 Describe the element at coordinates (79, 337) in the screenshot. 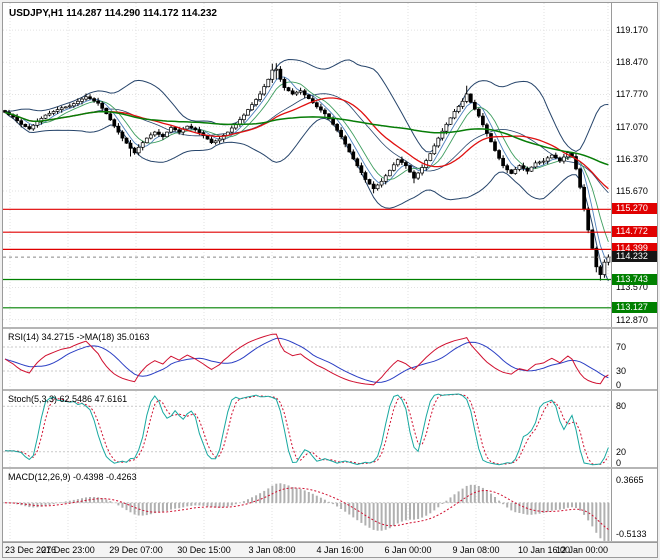

I see `rsi-label: RSI(14) 34.2715 ->MA(18) 35.0163` at that location.